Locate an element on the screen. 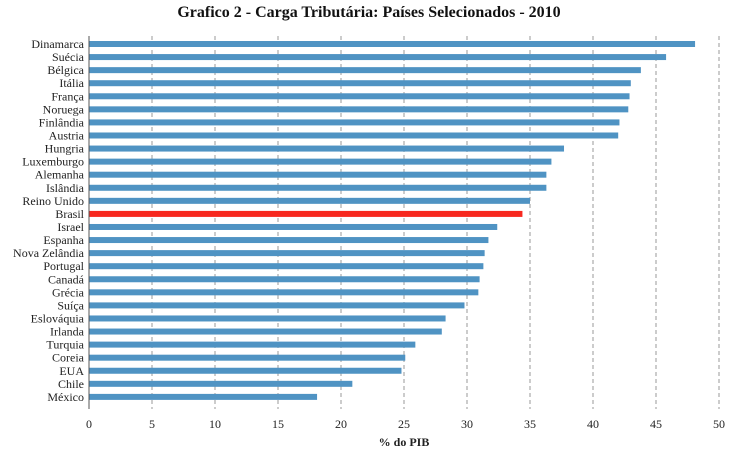 This screenshot has height=453, width=732. category-label: Hungria is located at coordinates (65, 149).